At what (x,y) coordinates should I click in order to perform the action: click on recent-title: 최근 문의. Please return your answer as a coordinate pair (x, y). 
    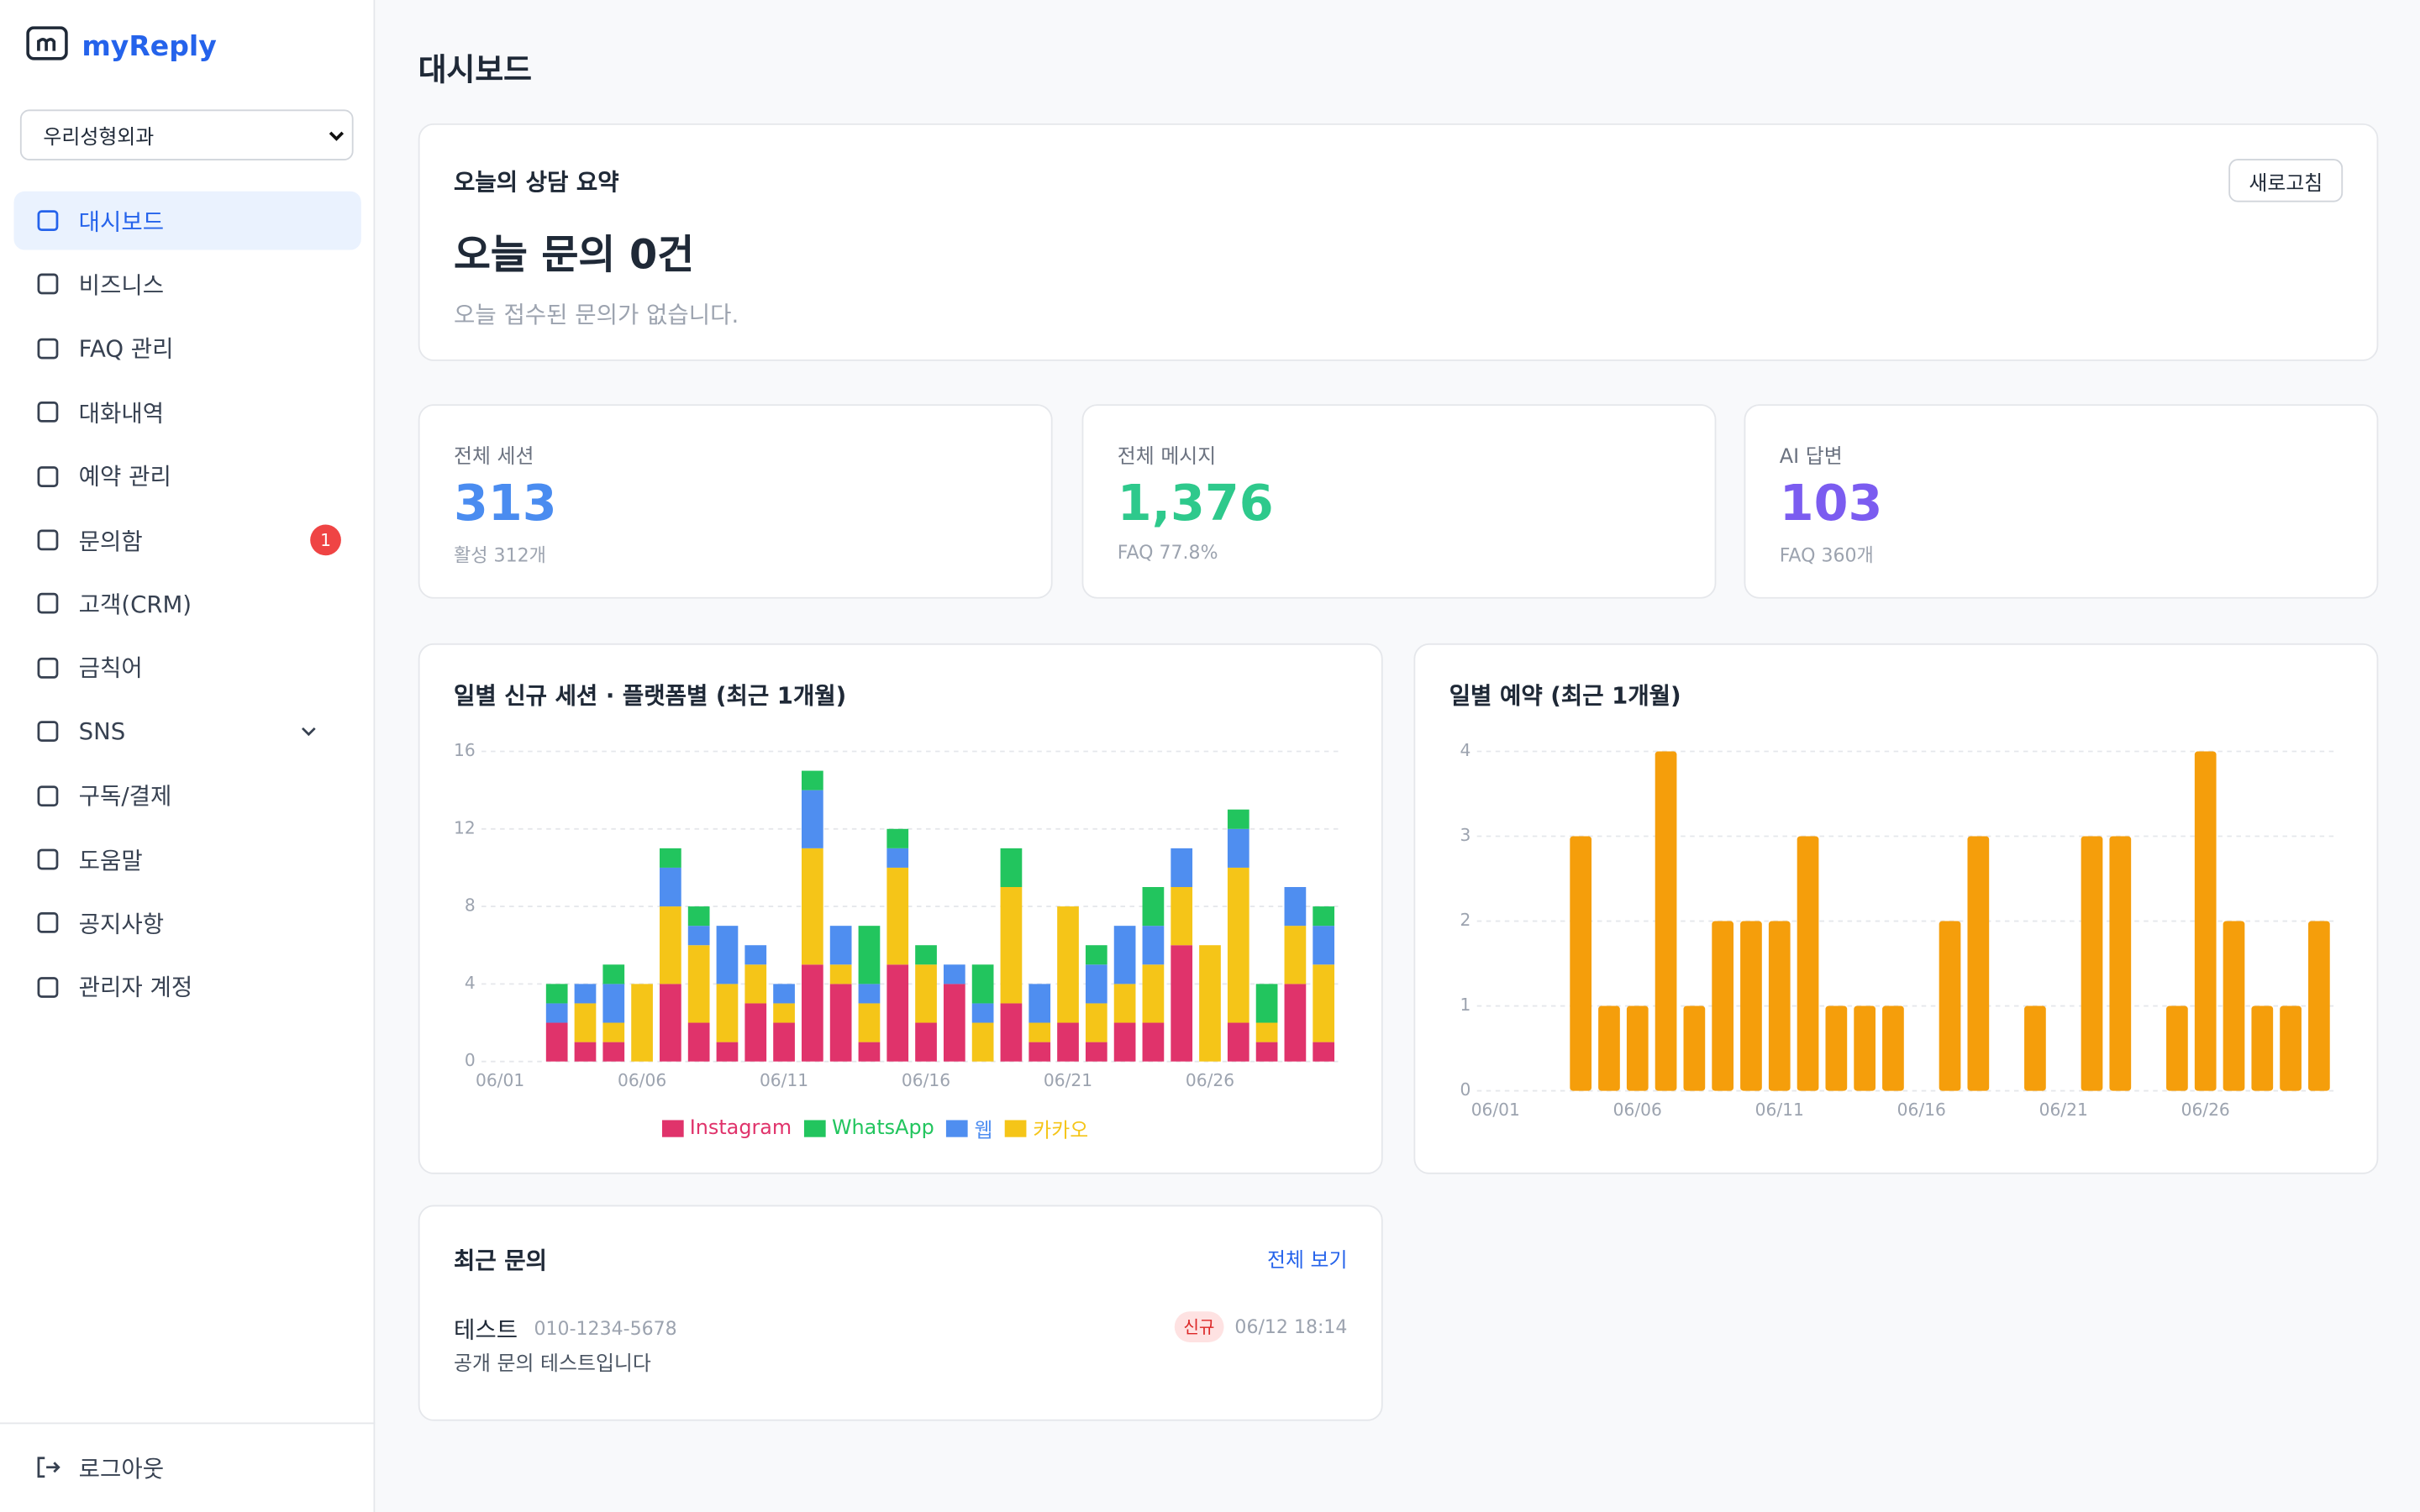
    Looking at the image, I should click on (501, 1261).